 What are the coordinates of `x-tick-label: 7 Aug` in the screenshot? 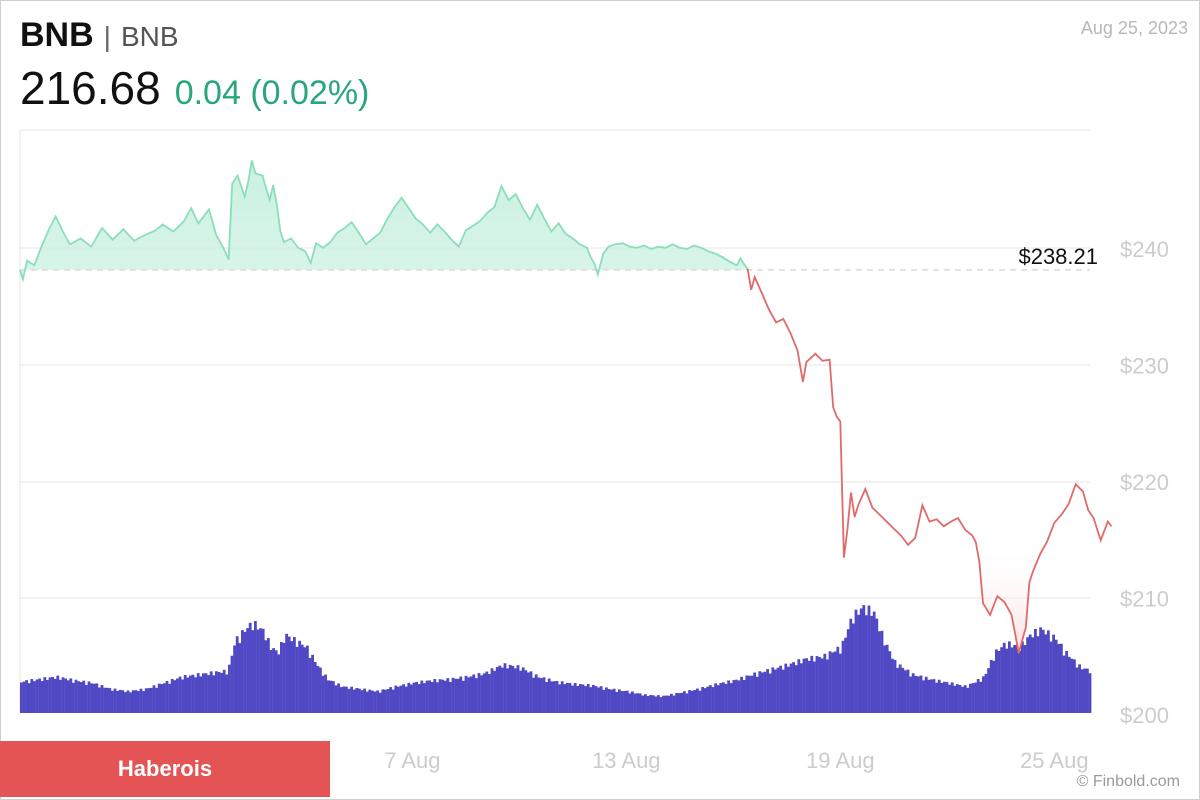 It's located at (412, 760).